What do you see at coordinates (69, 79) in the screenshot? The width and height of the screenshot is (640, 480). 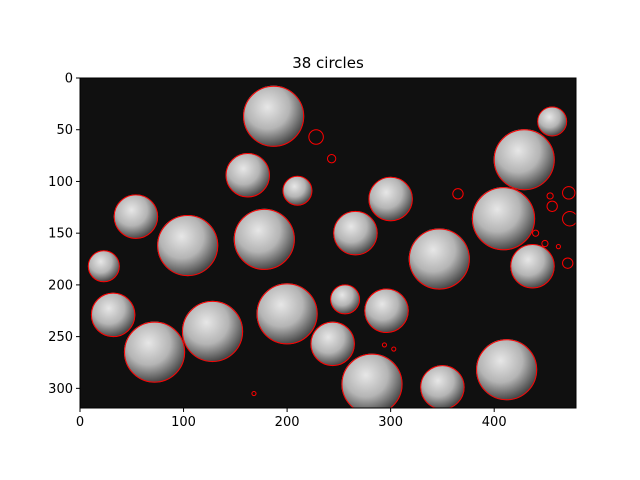 I see `y-tick-label: 0` at bounding box center [69, 79].